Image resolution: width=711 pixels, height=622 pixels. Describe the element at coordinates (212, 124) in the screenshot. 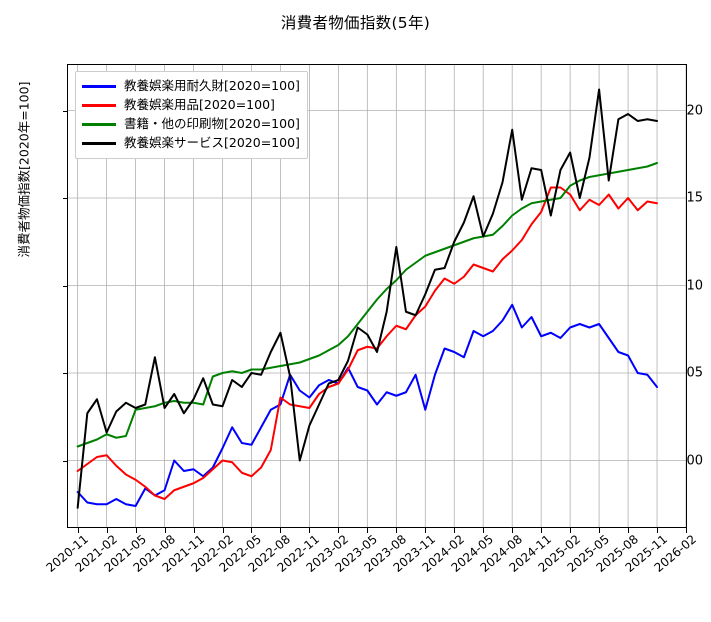

I see `legend-item-label: 書籍・他の印刷物[2020=100]` at that location.